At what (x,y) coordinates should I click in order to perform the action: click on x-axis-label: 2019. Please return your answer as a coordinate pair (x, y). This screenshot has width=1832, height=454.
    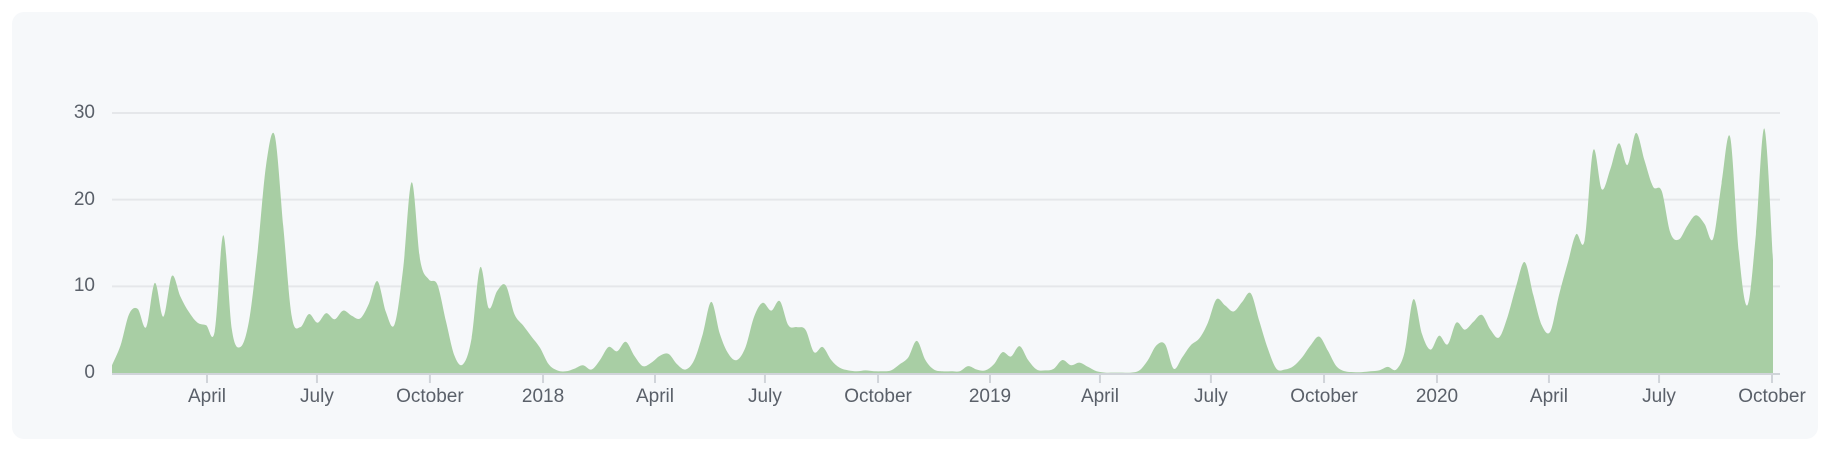
    Looking at the image, I should click on (990, 396).